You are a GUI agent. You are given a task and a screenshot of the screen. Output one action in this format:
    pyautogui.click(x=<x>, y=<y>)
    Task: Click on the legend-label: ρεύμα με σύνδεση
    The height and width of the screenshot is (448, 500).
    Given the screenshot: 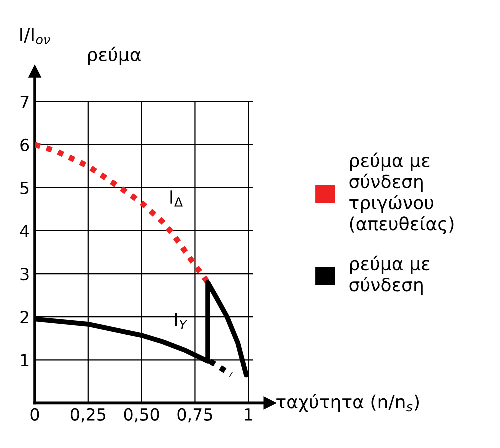 What is the action you would take?
    pyautogui.click(x=390, y=276)
    